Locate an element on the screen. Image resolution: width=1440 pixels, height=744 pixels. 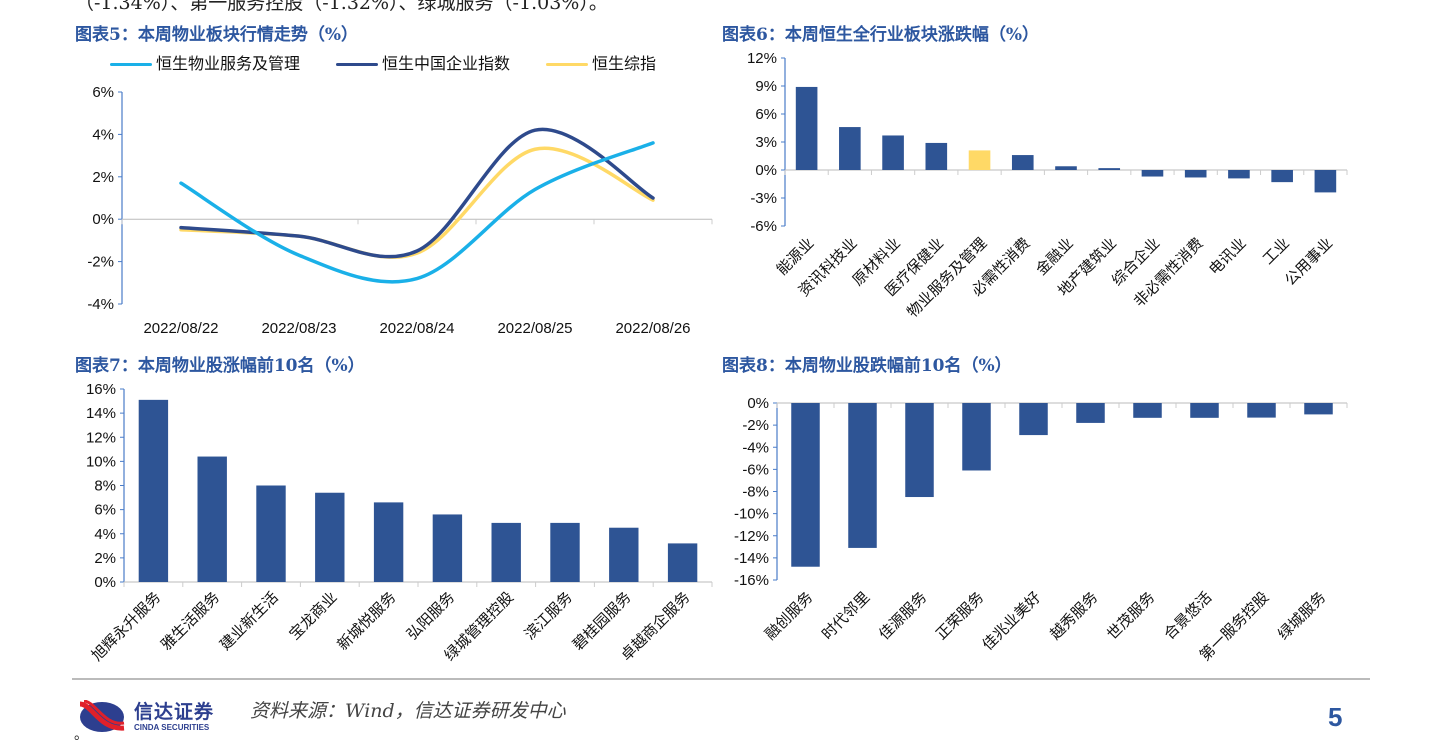
logo-text-cn: 信达证券 is located at coordinates (174, 712).